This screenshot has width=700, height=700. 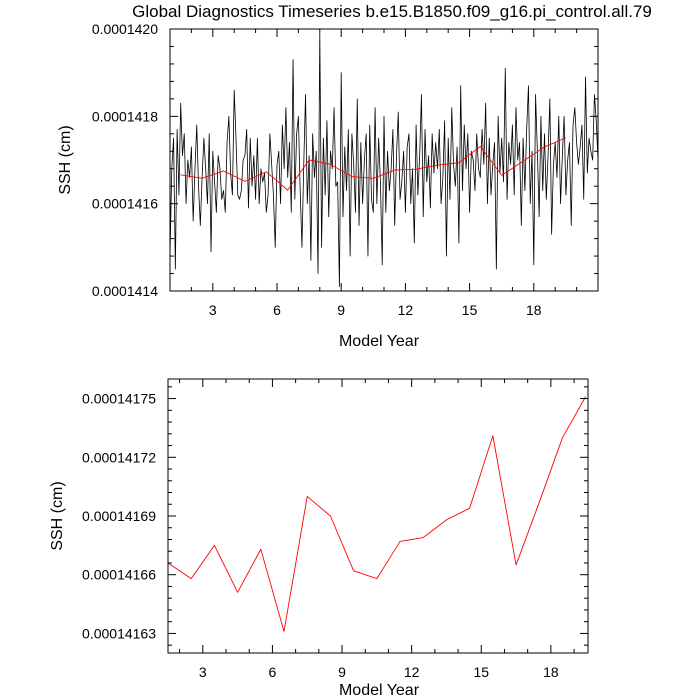 What do you see at coordinates (119, 516) in the screenshot?
I see `y-tick-label: 0.00014169` at bounding box center [119, 516].